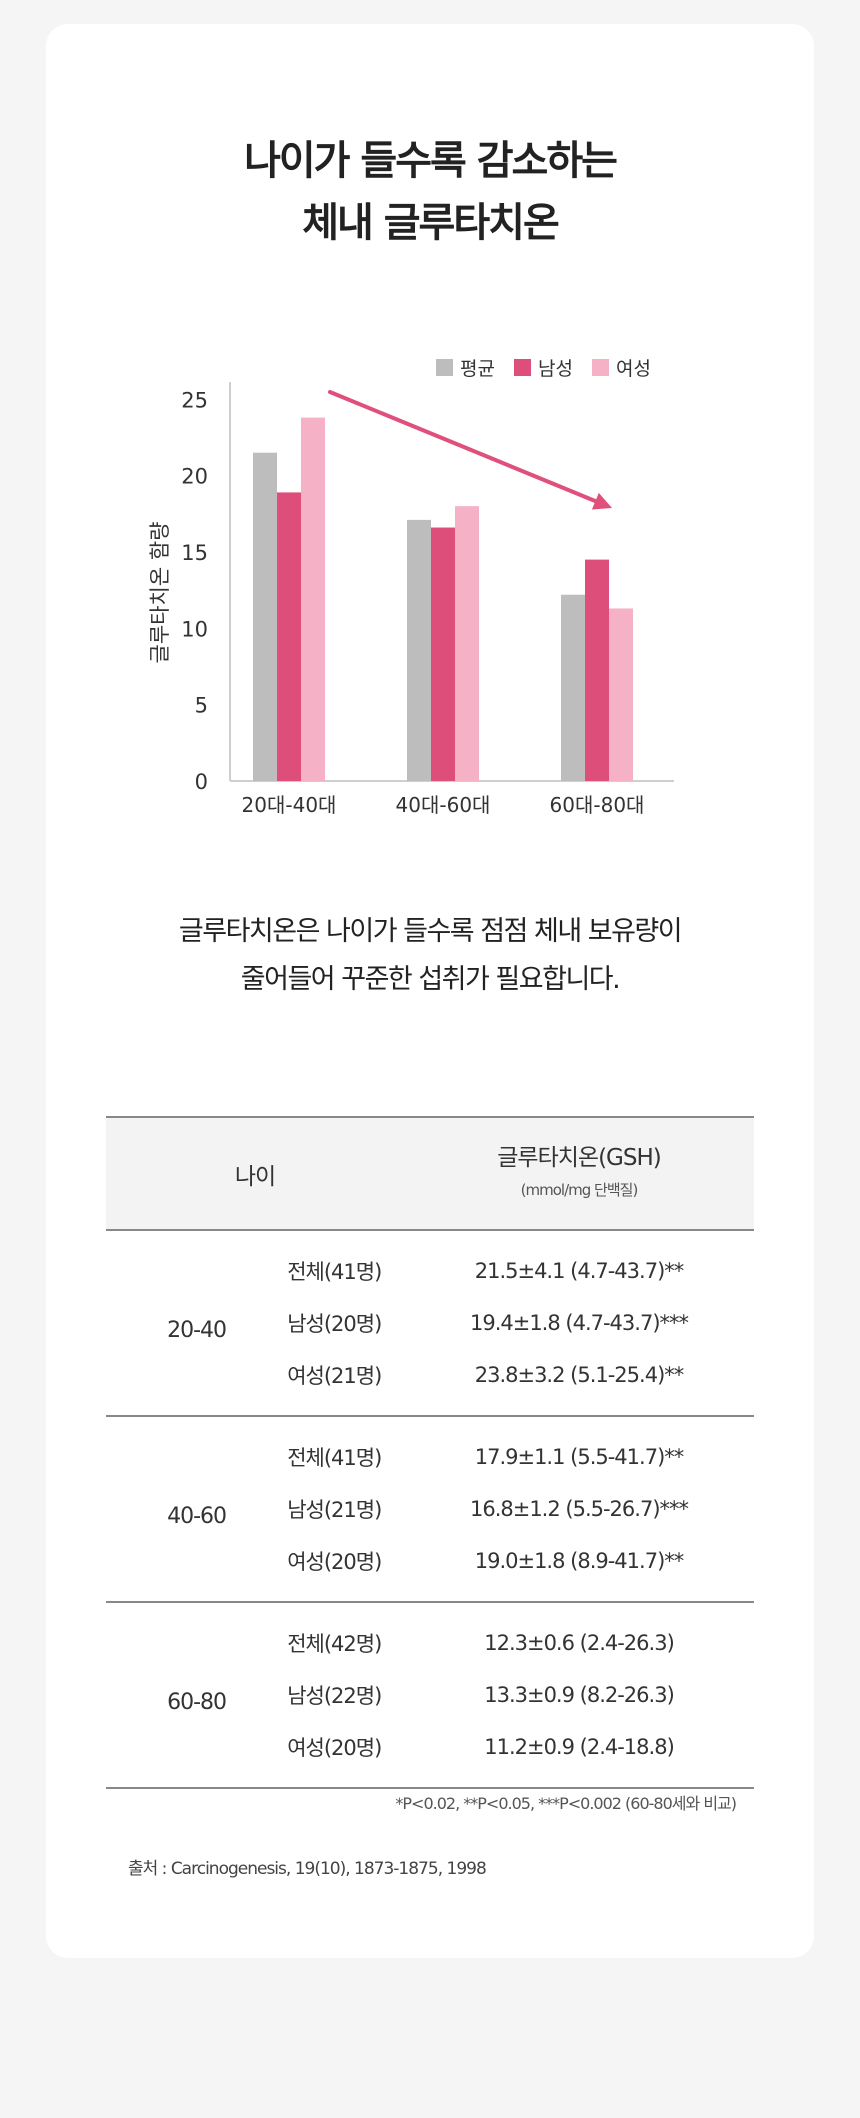  I want to click on trend-arrow-head, so click(601, 501).